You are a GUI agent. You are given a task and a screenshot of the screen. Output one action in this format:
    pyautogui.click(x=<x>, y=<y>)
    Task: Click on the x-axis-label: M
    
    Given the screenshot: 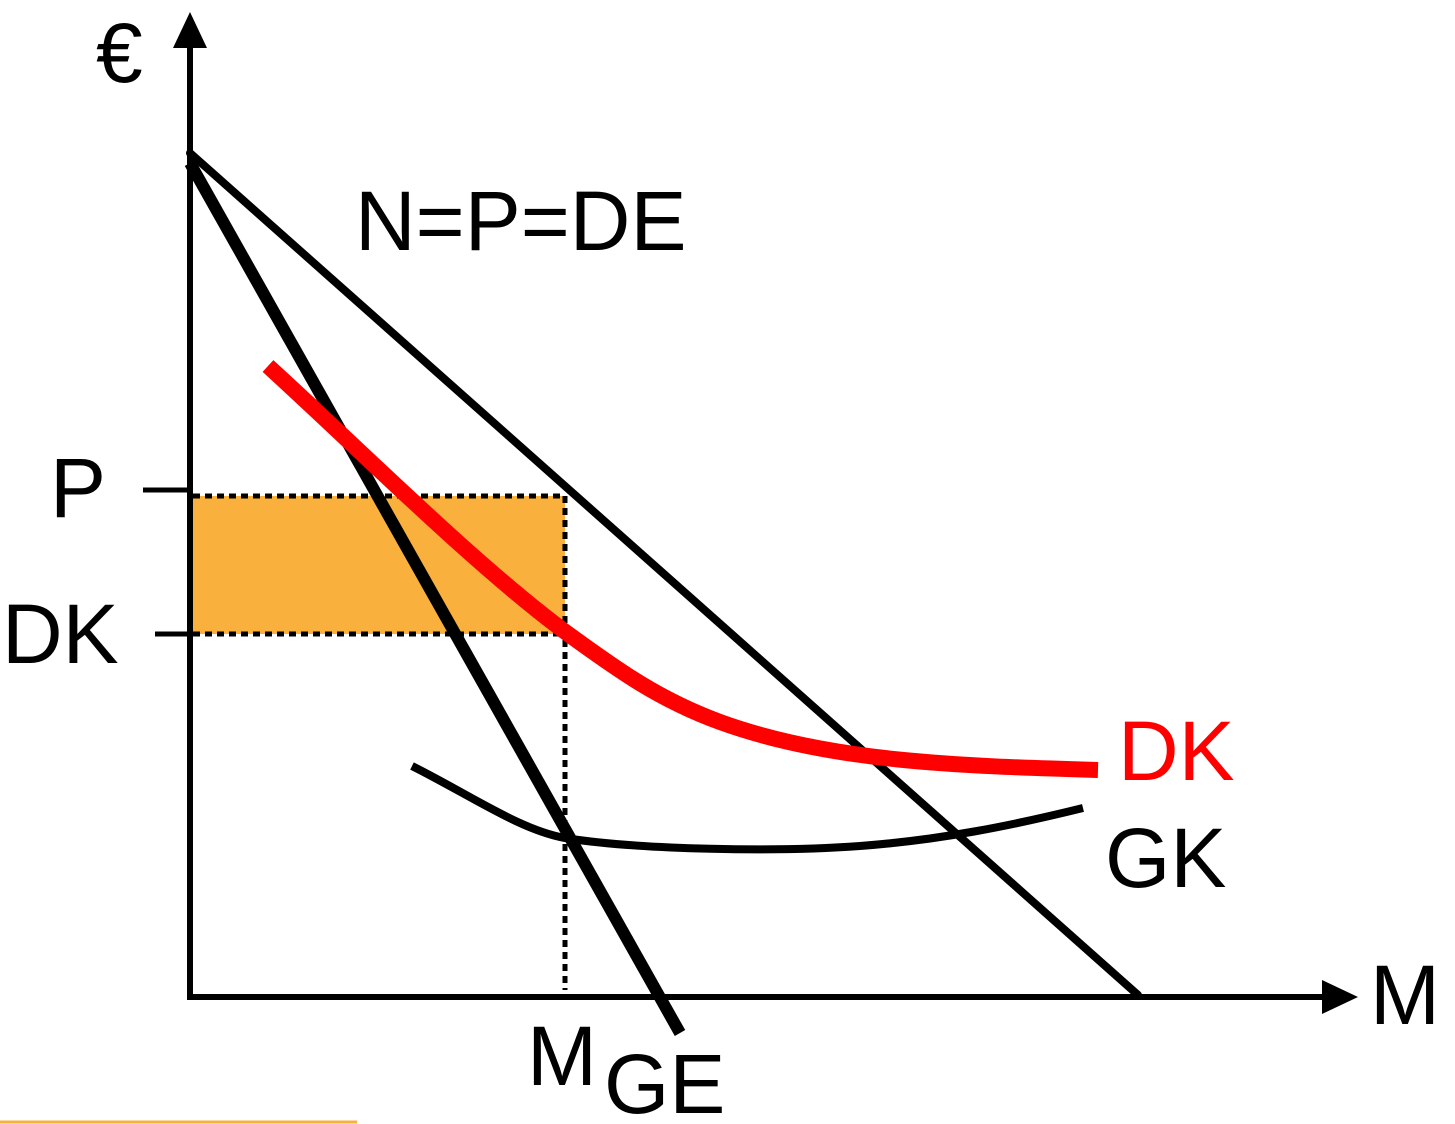 What is the action you would take?
    pyautogui.click(x=1405, y=995)
    